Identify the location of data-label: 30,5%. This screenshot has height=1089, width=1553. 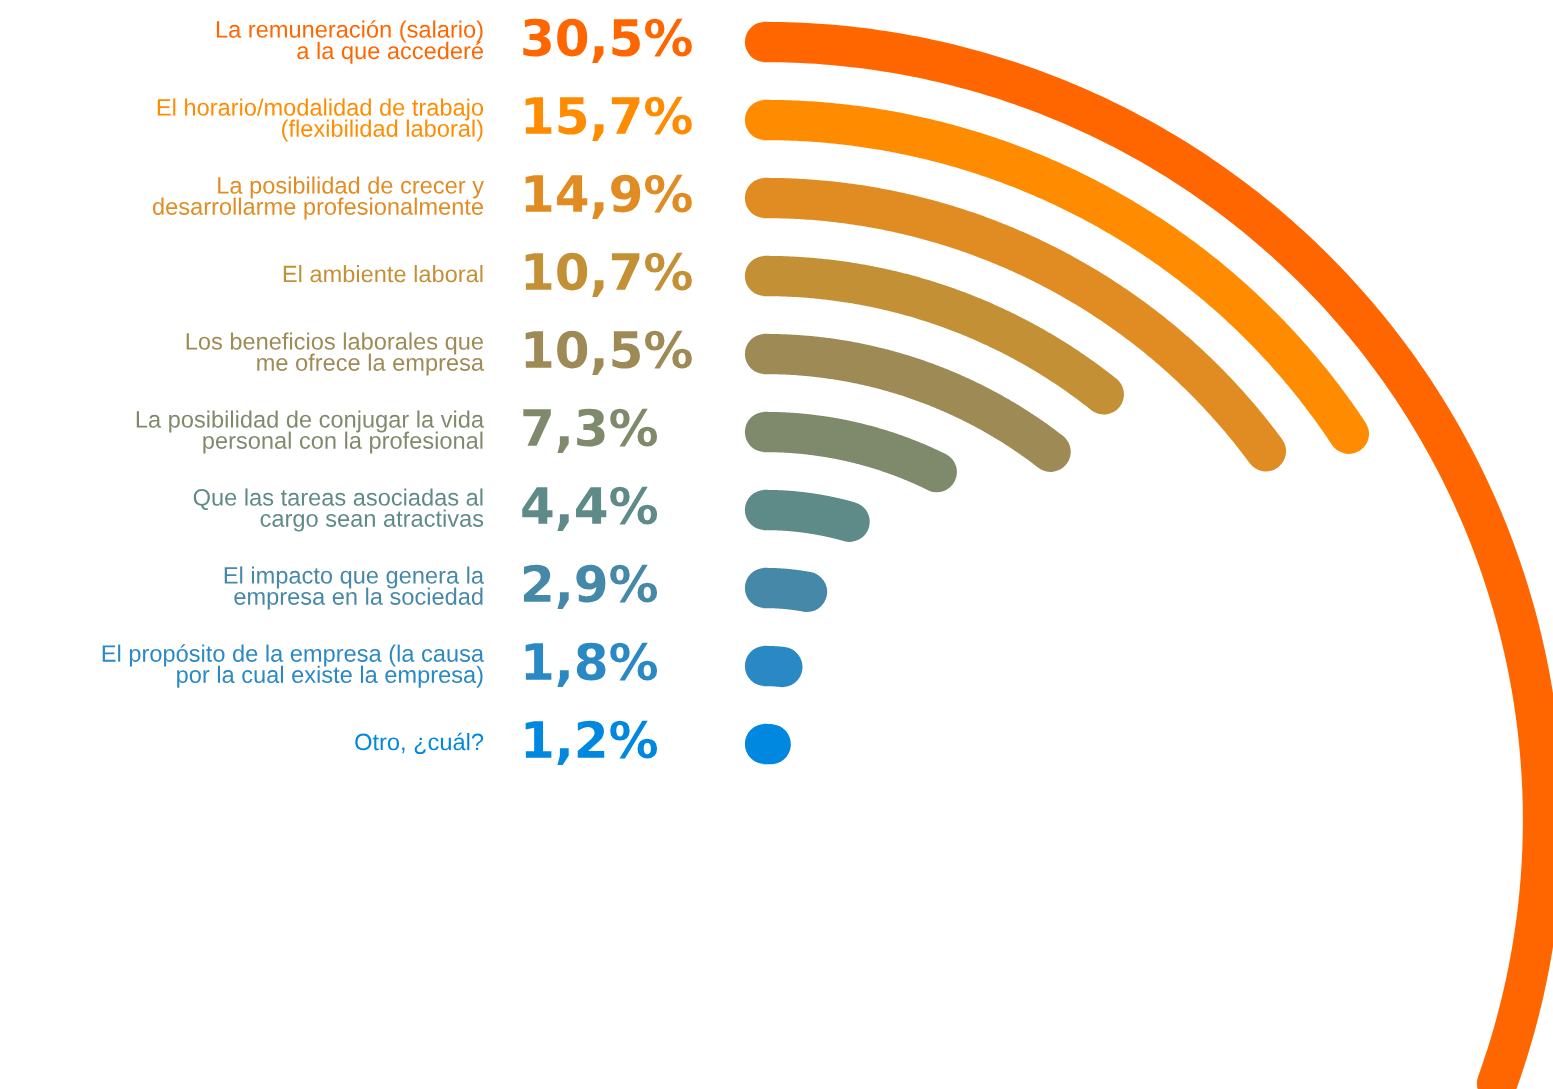
(607, 40).